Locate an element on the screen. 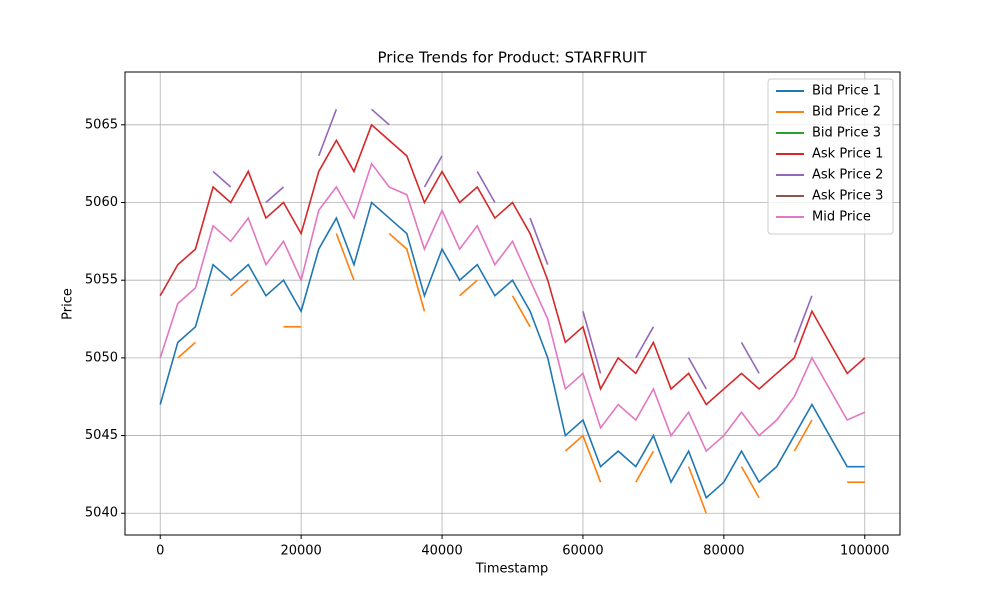 The image size is (1000, 604). legend-label: Ask Price 3 is located at coordinates (847, 196).